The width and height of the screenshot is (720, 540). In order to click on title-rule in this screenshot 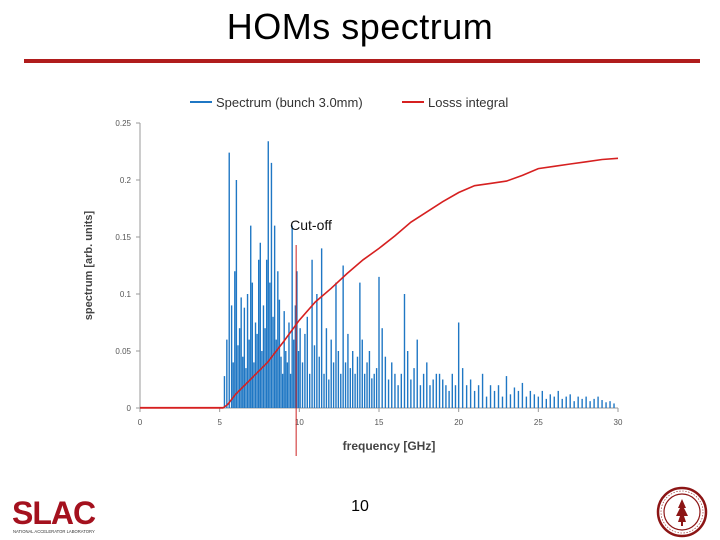, I will do `click(362, 61)`.